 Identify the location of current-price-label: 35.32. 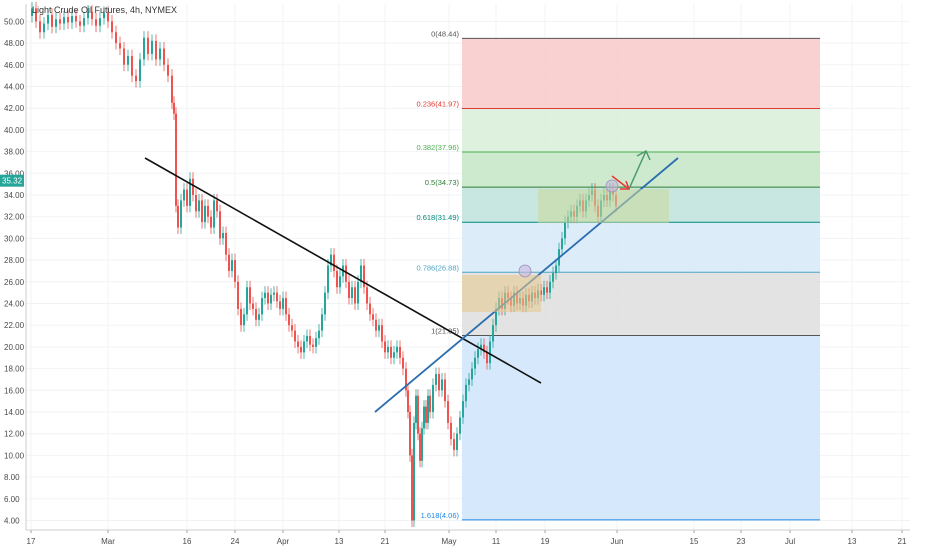
(12, 181).